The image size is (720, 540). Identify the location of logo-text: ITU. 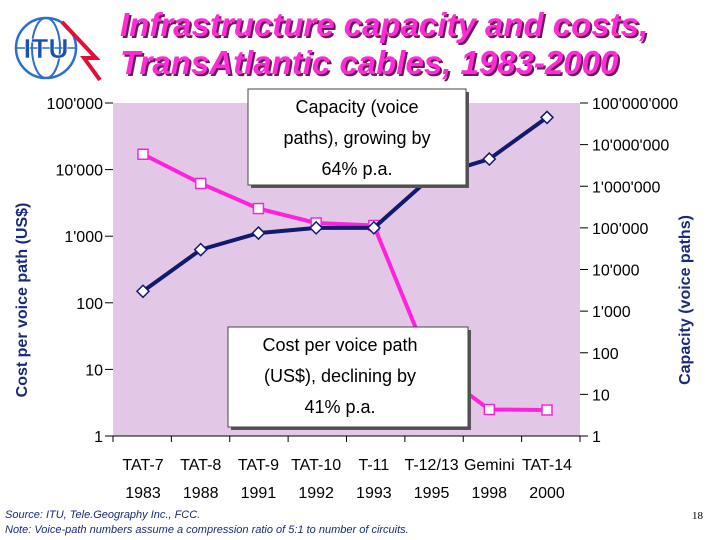
(45, 48).